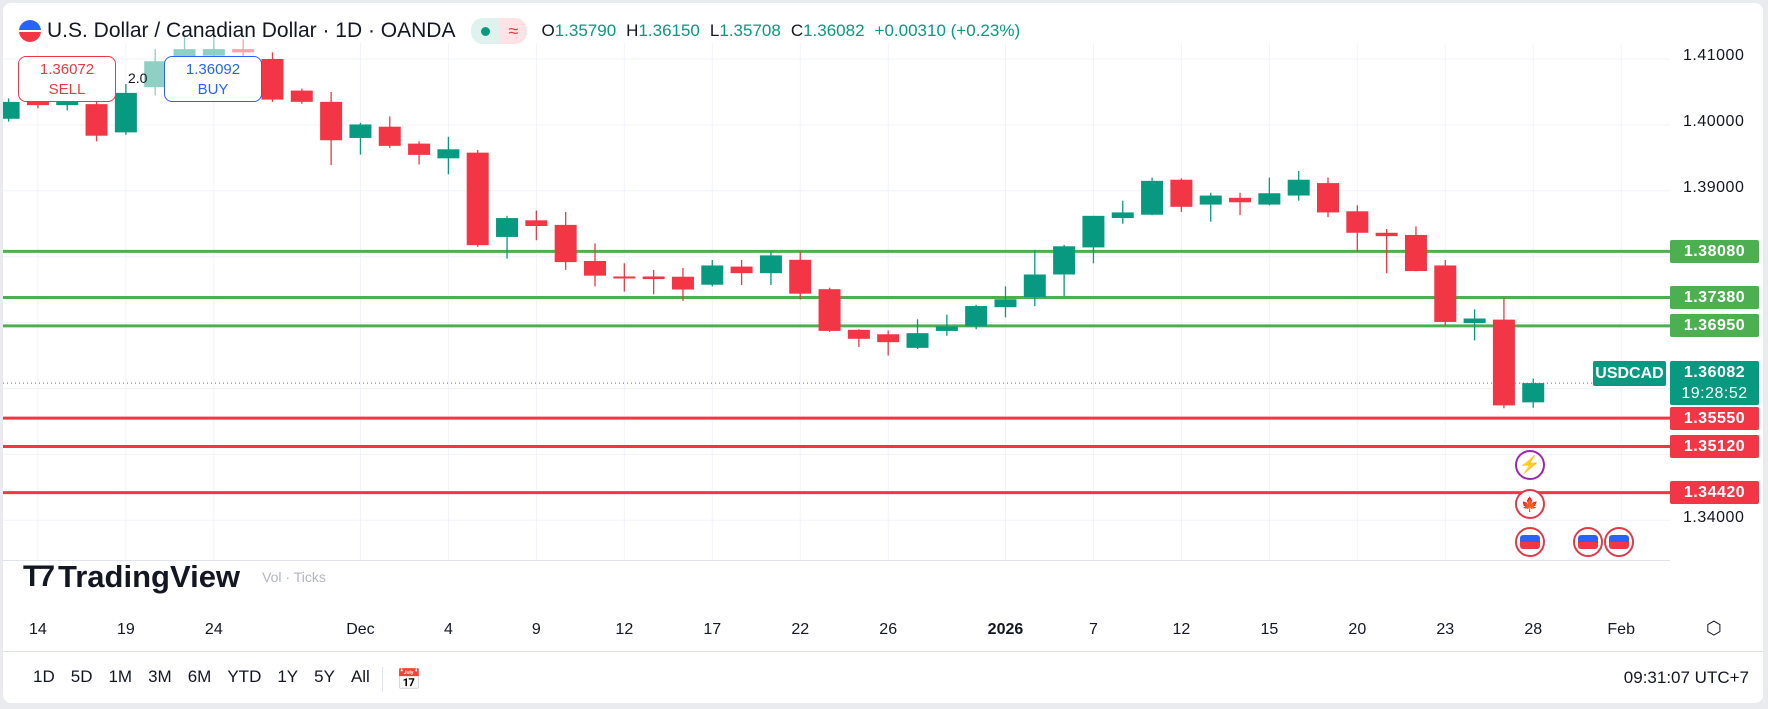 Image resolution: width=1768 pixels, height=709 pixels. What do you see at coordinates (1530, 465) in the screenshot?
I see `lightning-icon: ⚡` at bounding box center [1530, 465].